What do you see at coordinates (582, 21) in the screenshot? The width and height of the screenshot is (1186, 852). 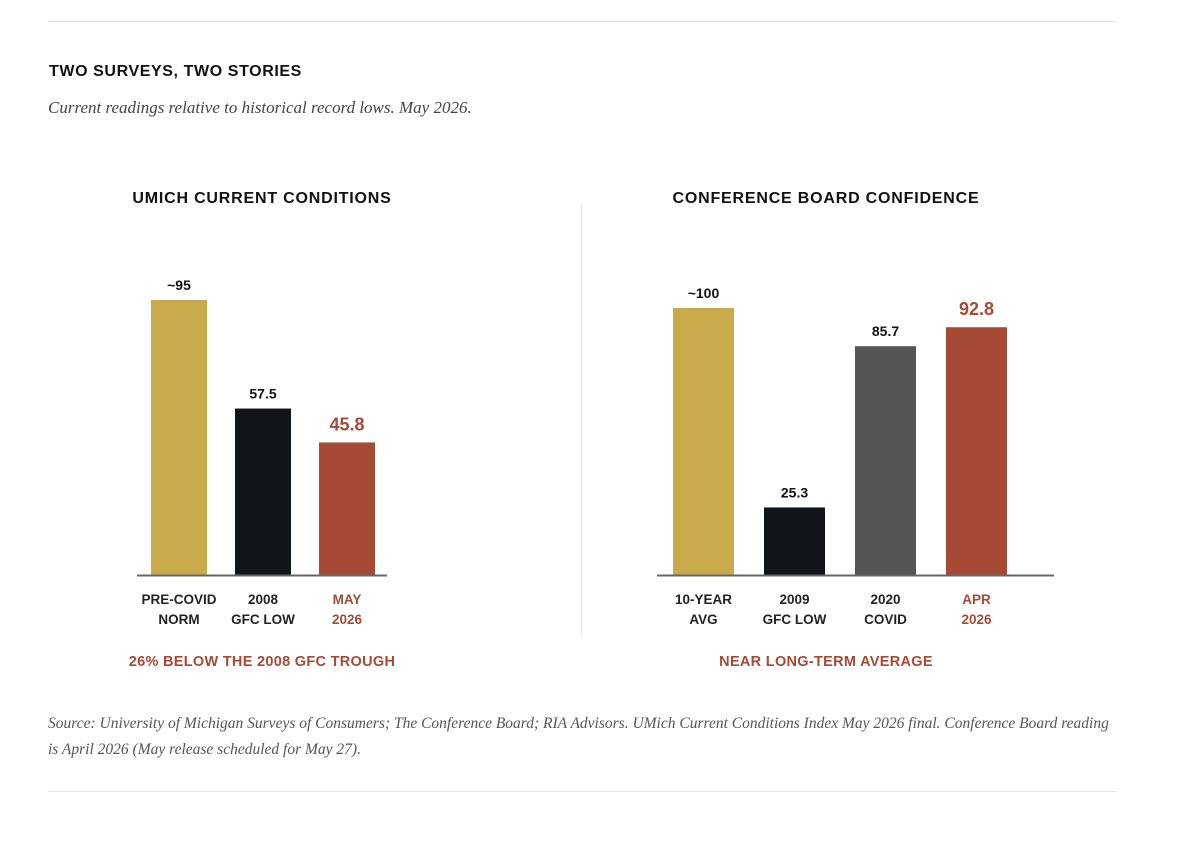 I see `top-rule` at bounding box center [582, 21].